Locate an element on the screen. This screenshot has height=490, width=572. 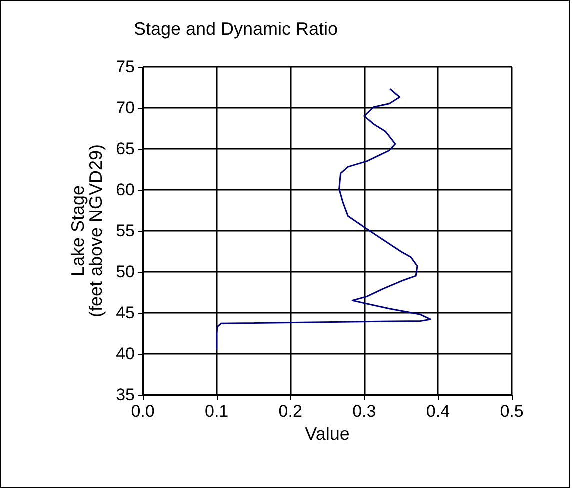
y-tick-label: 65 is located at coordinates (125, 149).